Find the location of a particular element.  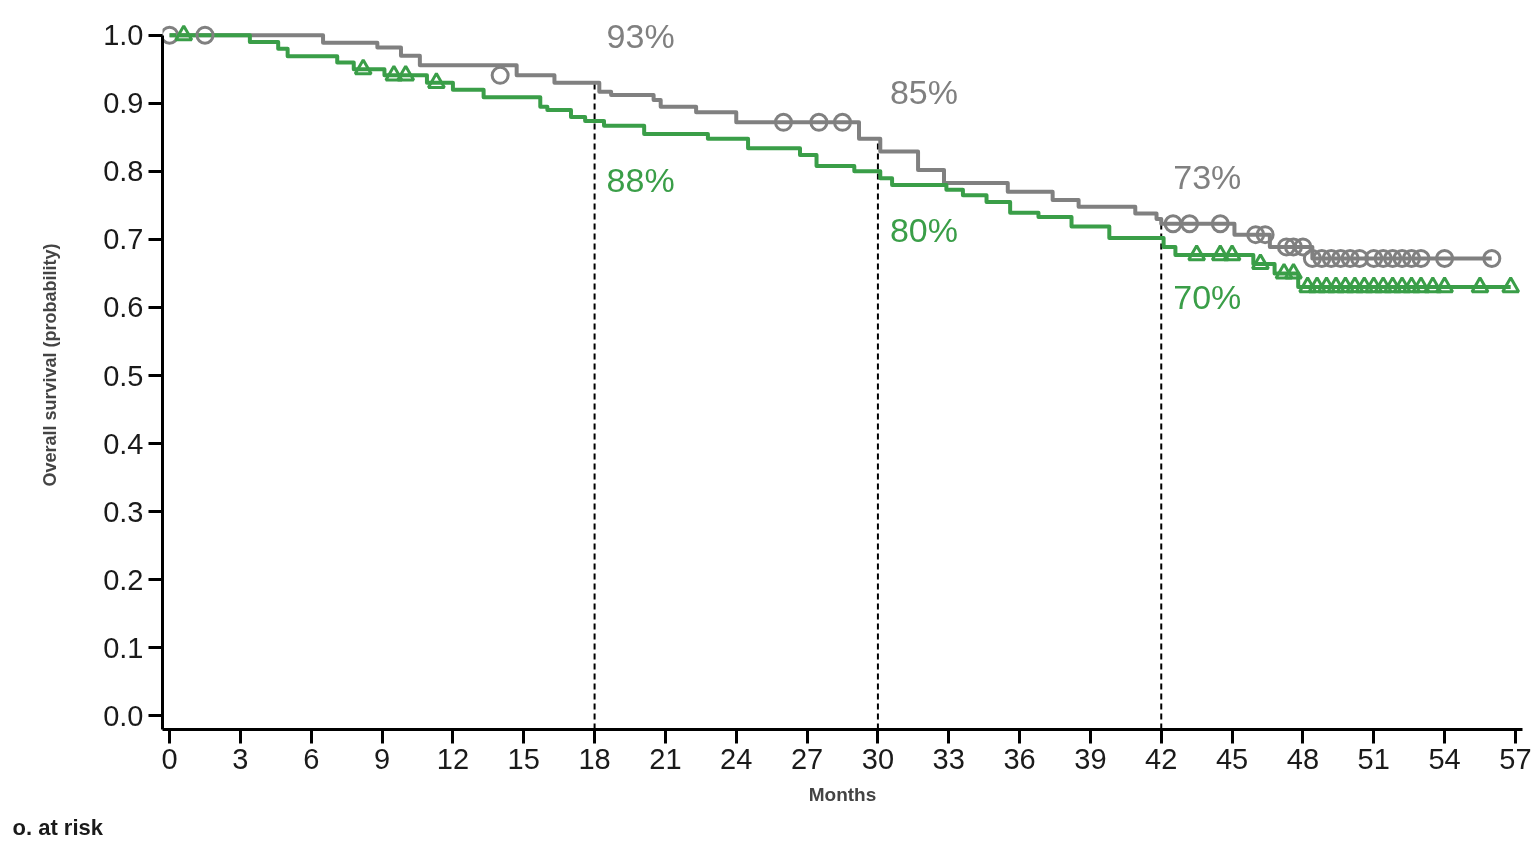

text: o. at risk is located at coordinates (58, 827).